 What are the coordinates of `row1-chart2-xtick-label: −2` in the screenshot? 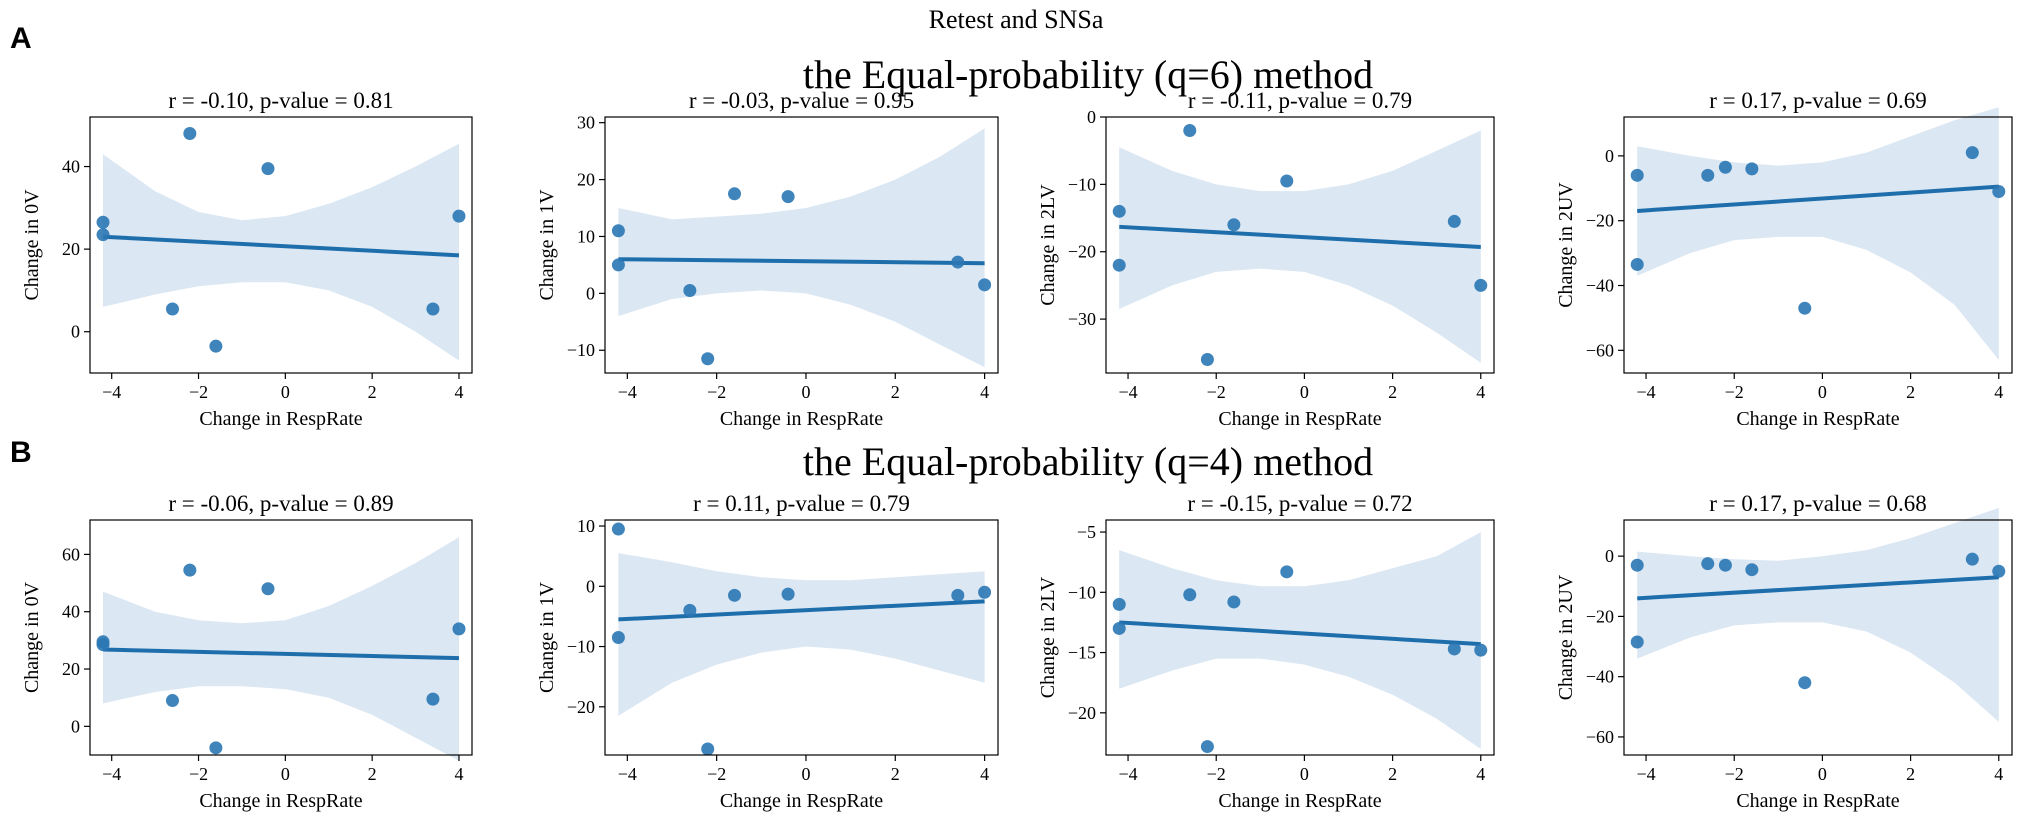 It's located at (716, 392).